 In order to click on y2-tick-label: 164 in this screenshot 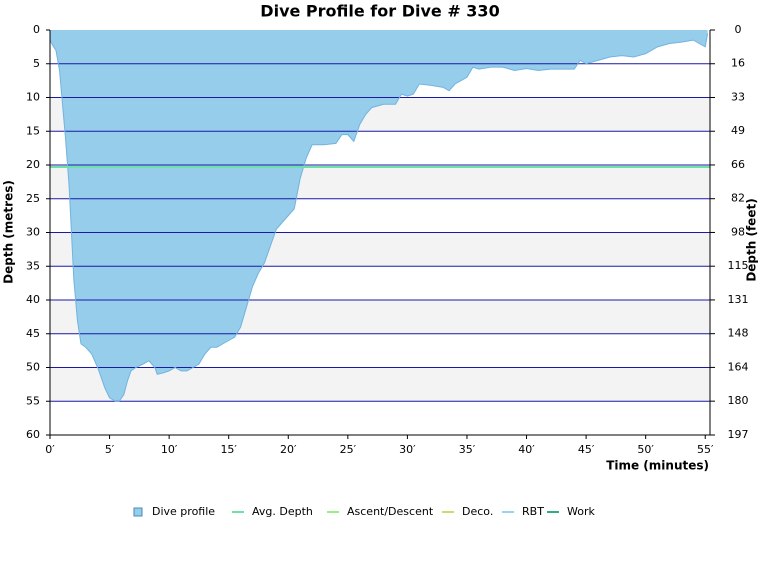, I will do `click(738, 366)`.